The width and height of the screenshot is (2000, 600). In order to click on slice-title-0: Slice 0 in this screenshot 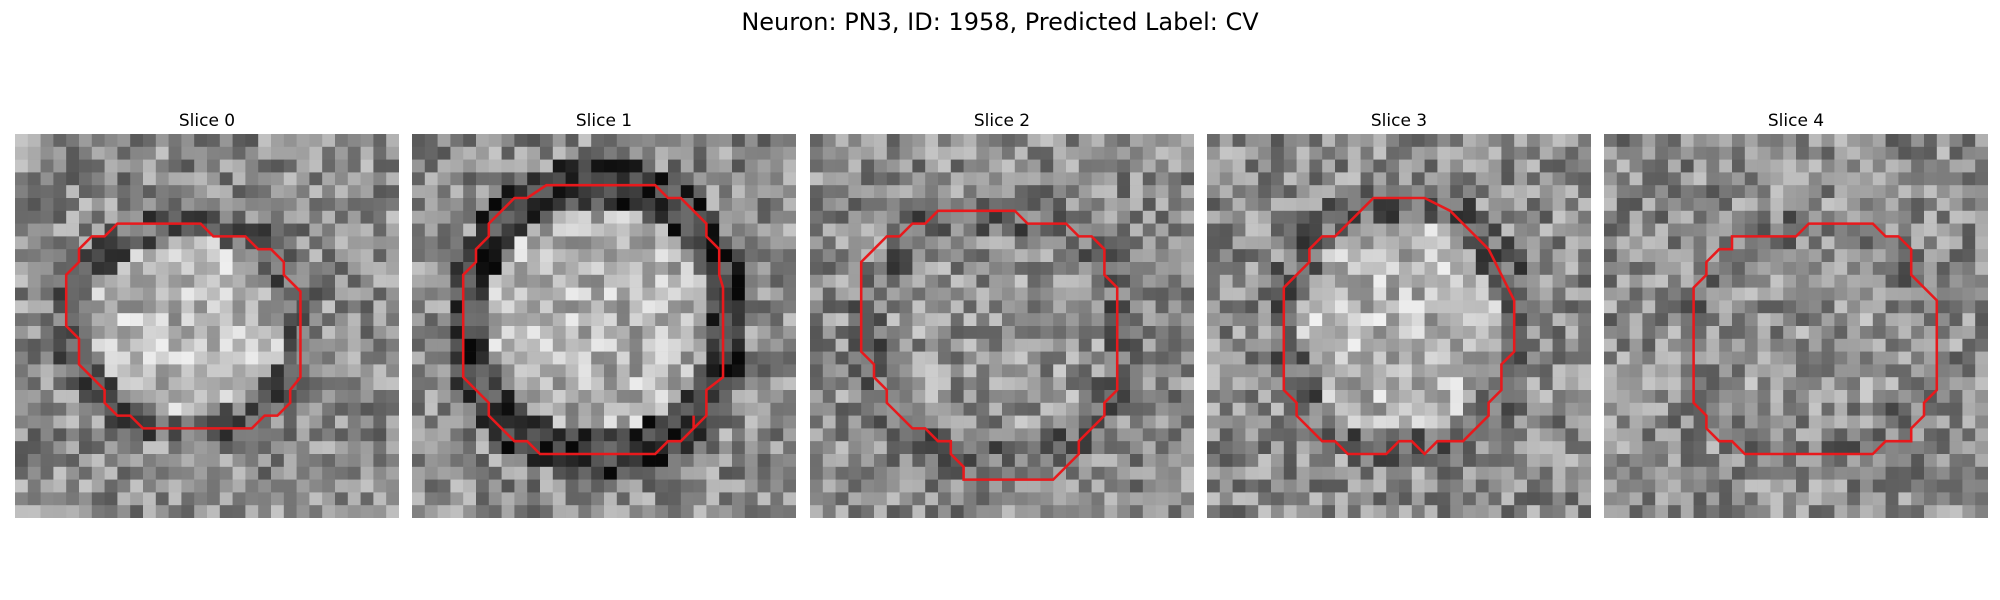, I will do `click(207, 121)`.